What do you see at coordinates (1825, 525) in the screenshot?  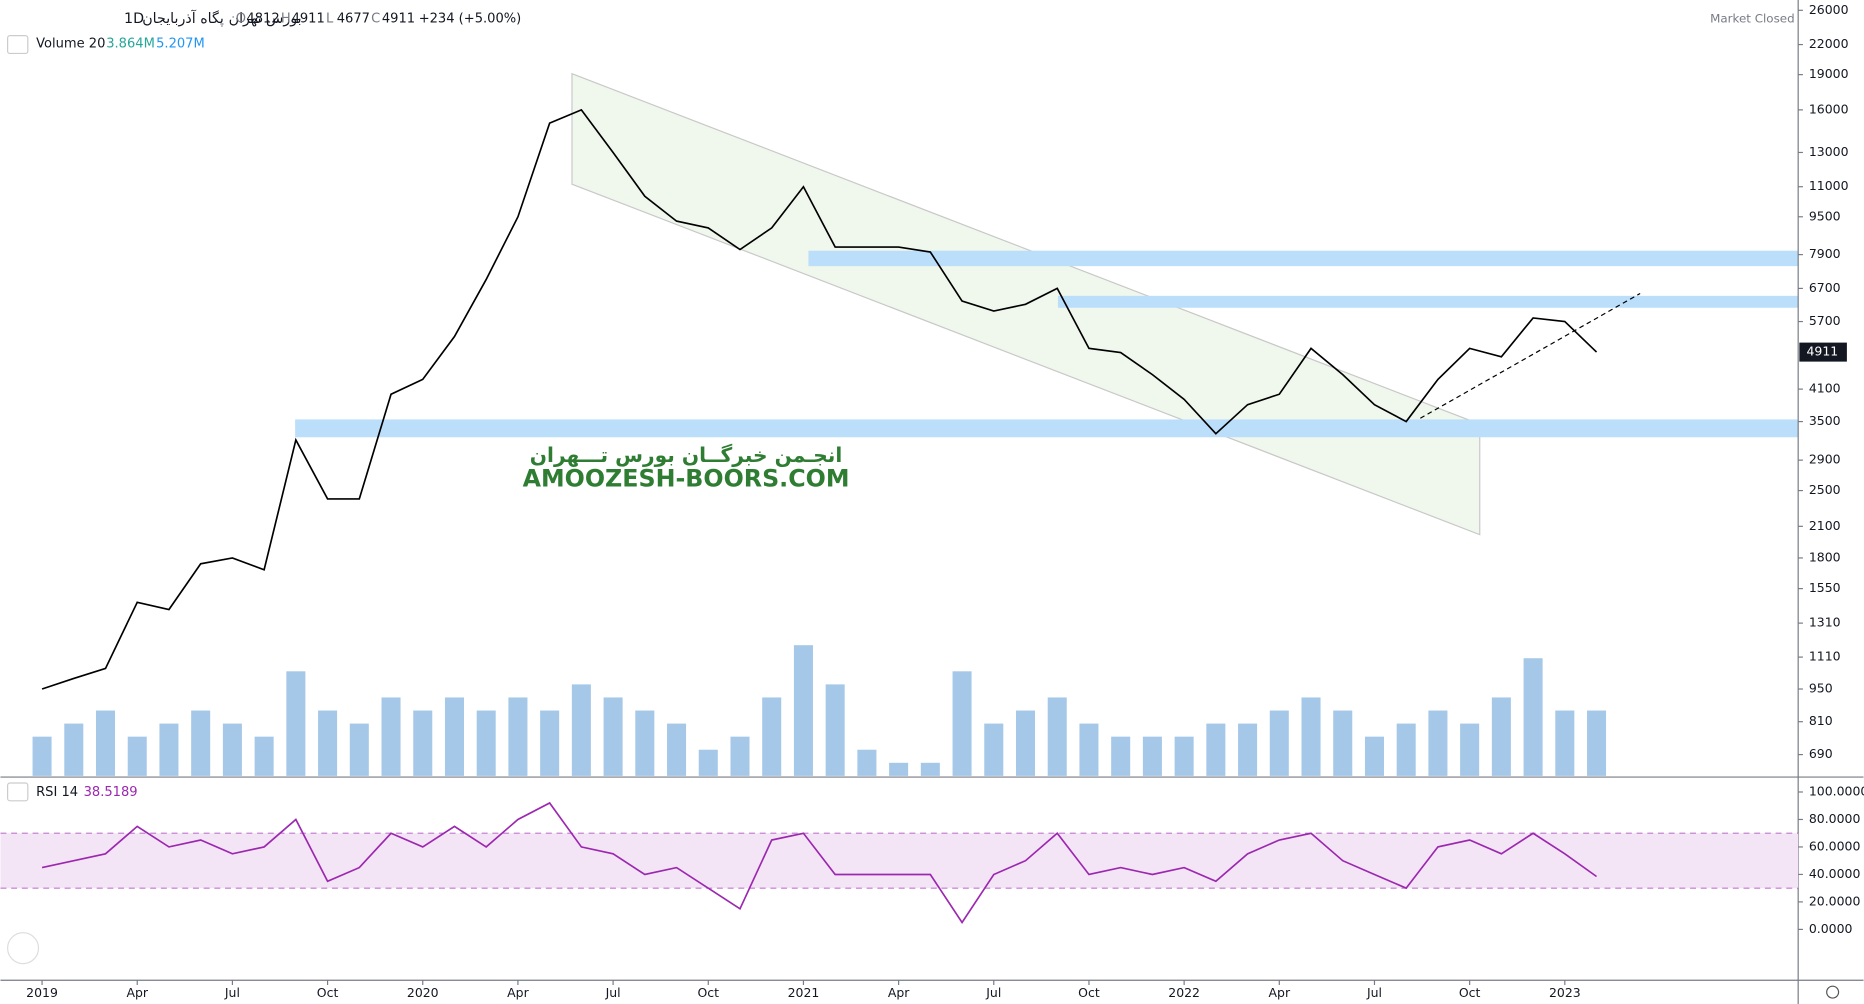 I see `y-tick-label: 2100` at bounding box center [1825, 525].